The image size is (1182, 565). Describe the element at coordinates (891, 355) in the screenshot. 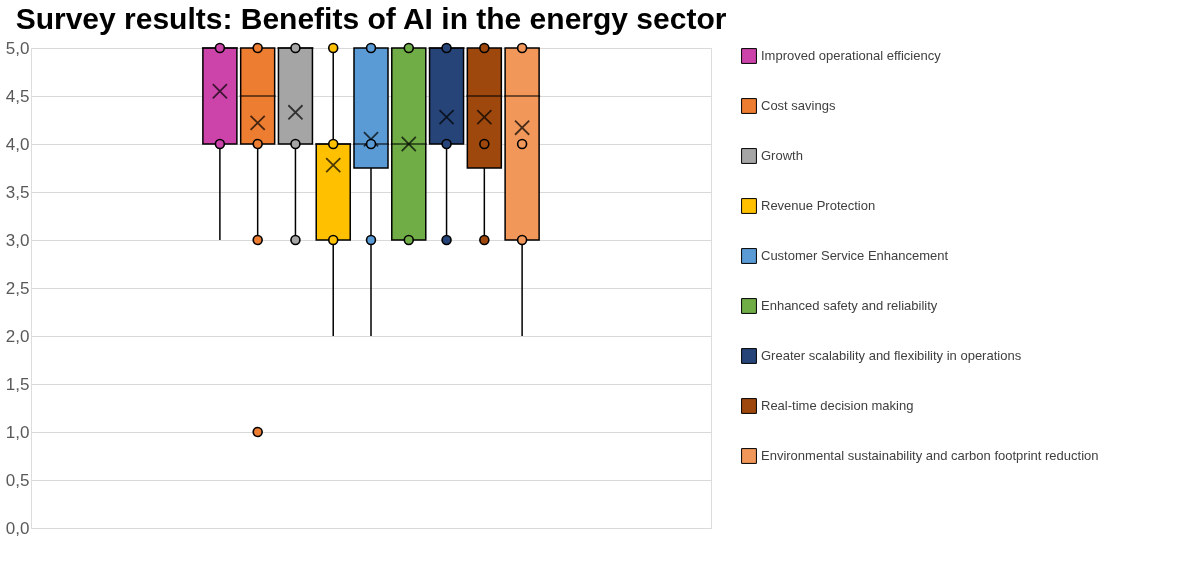

I see `legend-label: Greater scalability and flexibility in operations` at that location.